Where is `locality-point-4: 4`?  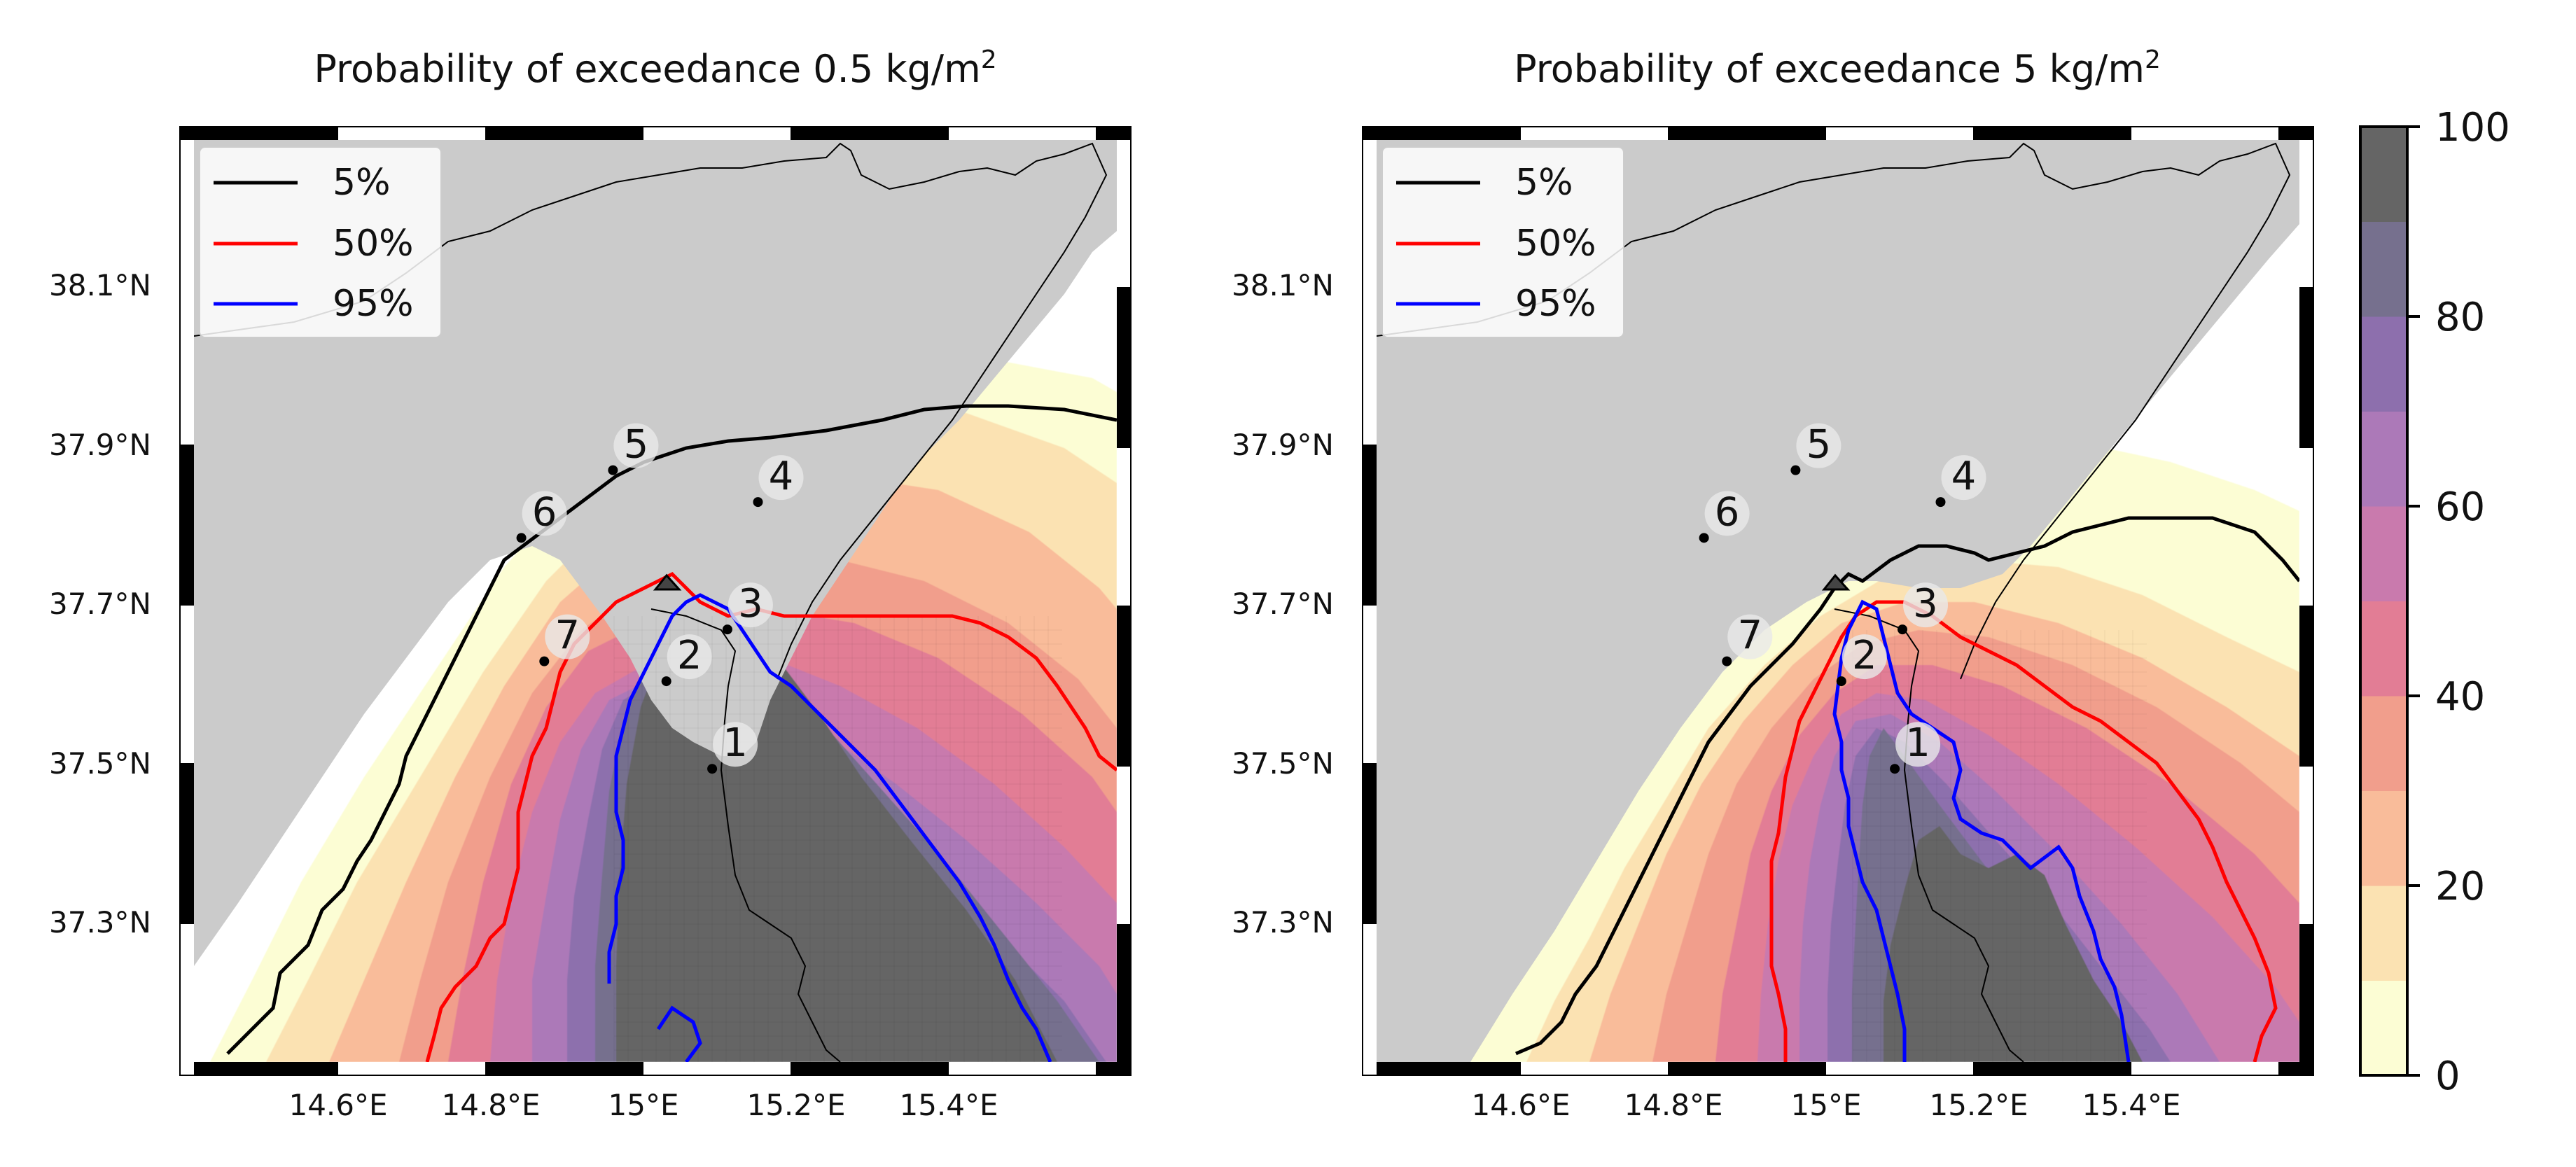 locality-point-4: 4 is located at coordinates (778, 481).